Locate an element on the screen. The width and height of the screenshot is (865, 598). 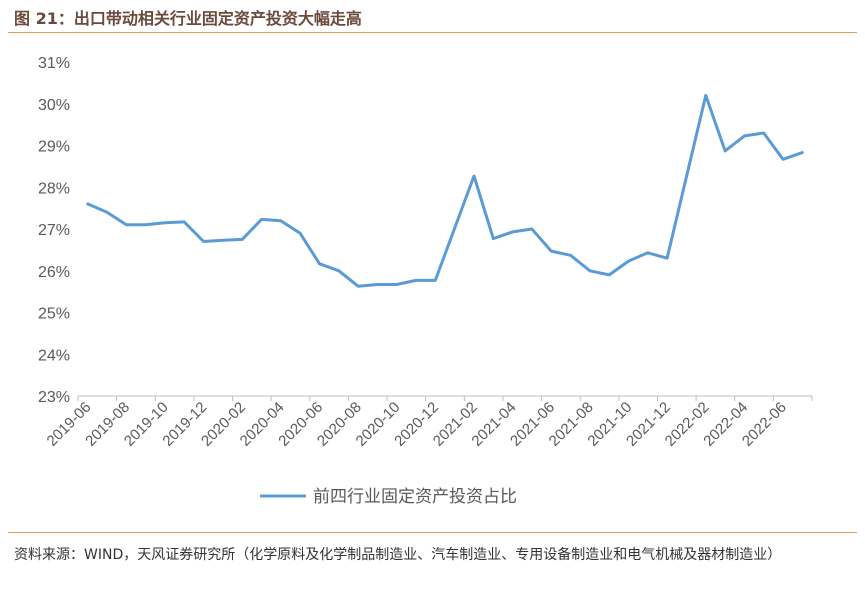
bottom-divider is located at coordinates (432, 532).